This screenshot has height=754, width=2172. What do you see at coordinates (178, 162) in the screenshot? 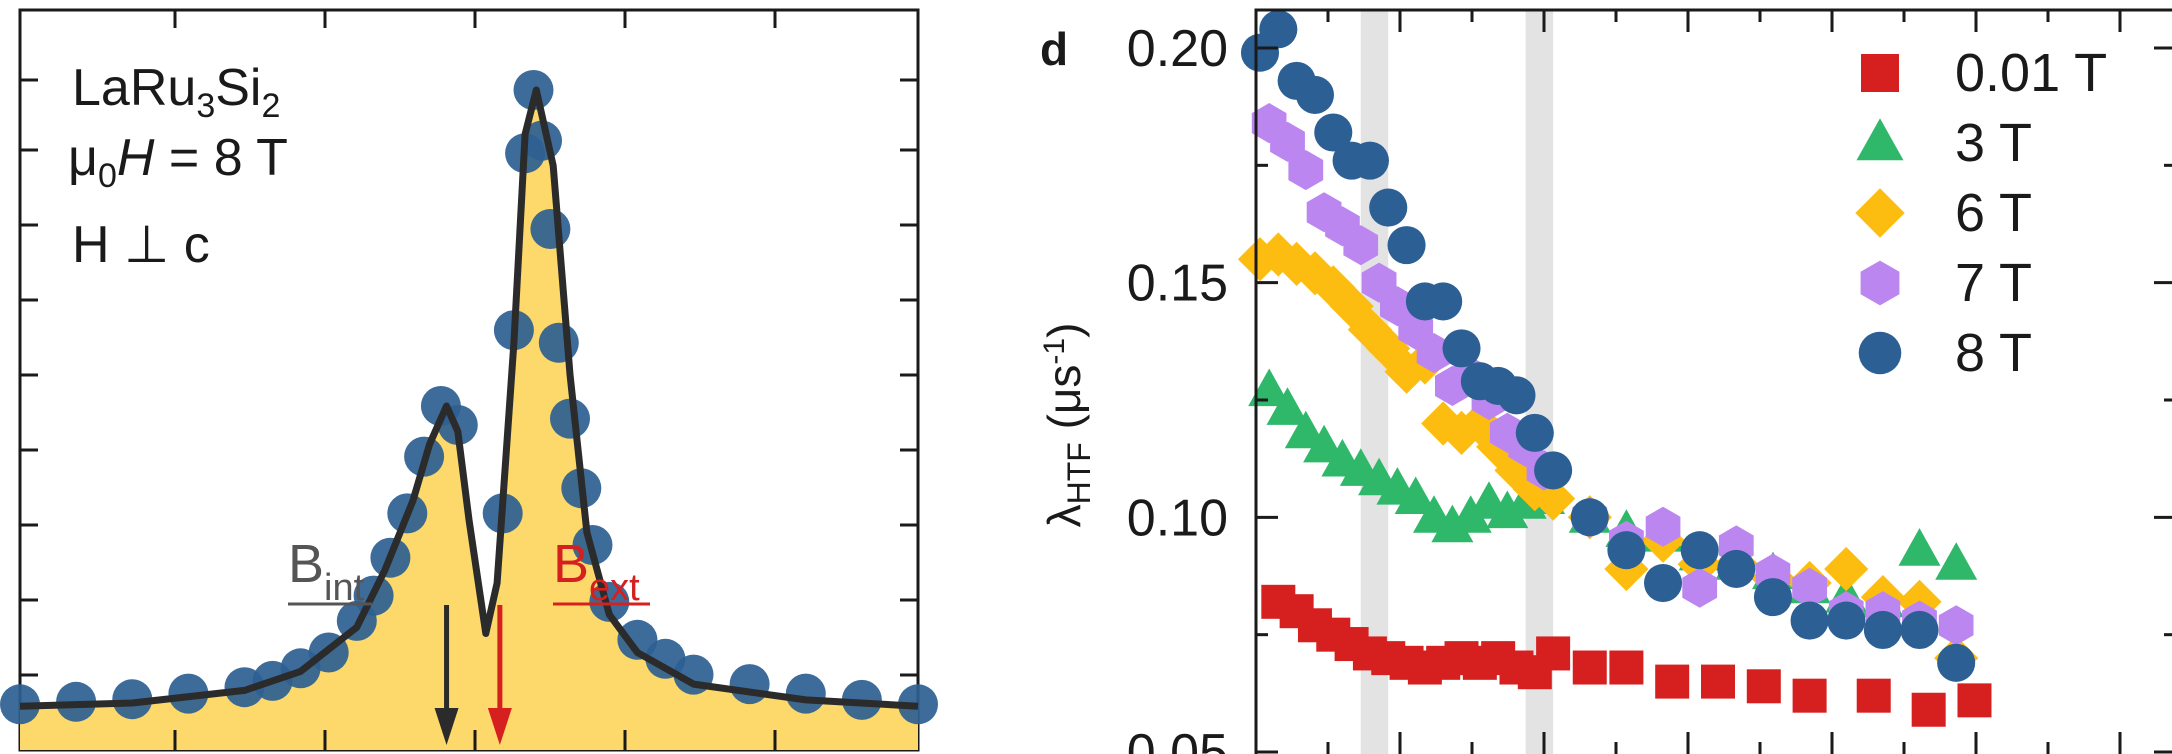
I see `field-label: μ0H = 8 T` at bounding box center [178, 162].